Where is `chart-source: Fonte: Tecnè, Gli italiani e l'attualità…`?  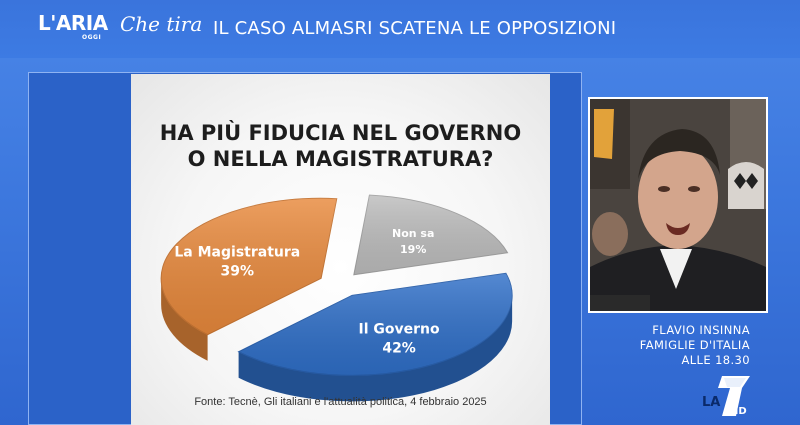 chart-source: Fonte: Tecnè, Gli italiani e l'attualità… is located at coordinates (340, 402).